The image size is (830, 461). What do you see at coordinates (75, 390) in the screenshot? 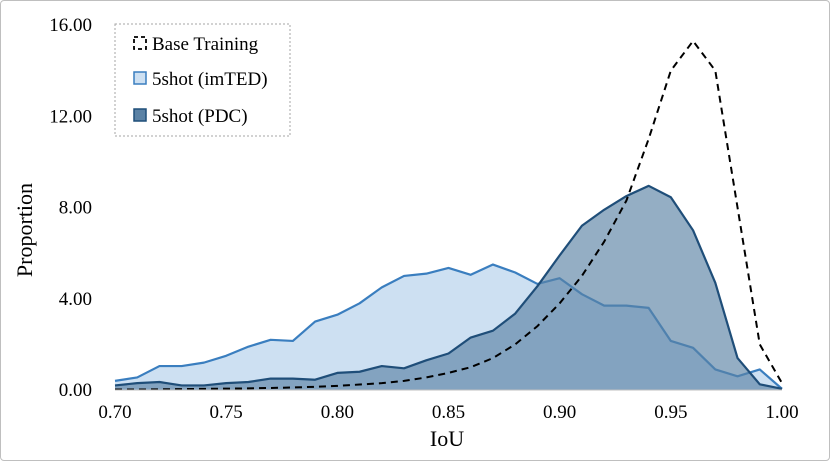
I see `y-tick-label: 0.00` at bounding box center [75, 390].